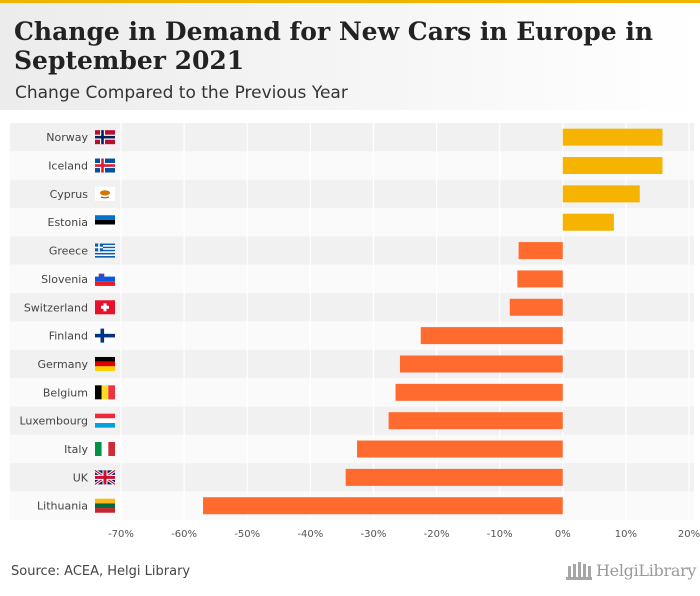  I want to click on logo-text: HelgiLibrary, so click(646, 570).